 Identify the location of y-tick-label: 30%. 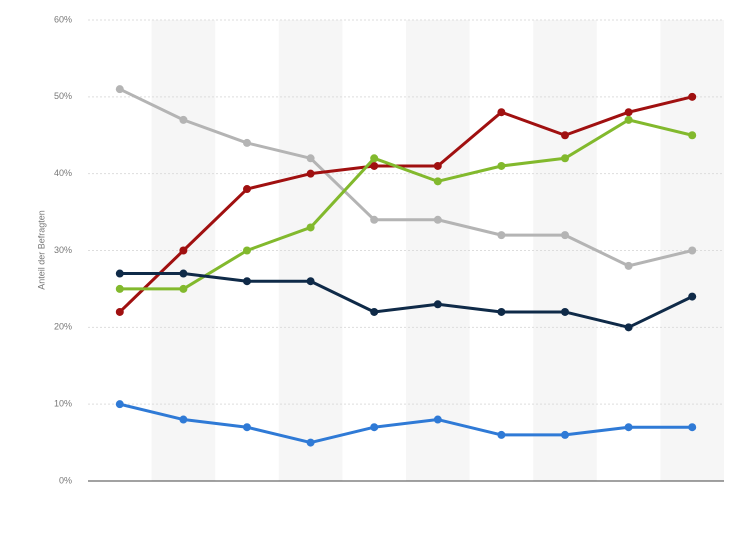
(63, 250).